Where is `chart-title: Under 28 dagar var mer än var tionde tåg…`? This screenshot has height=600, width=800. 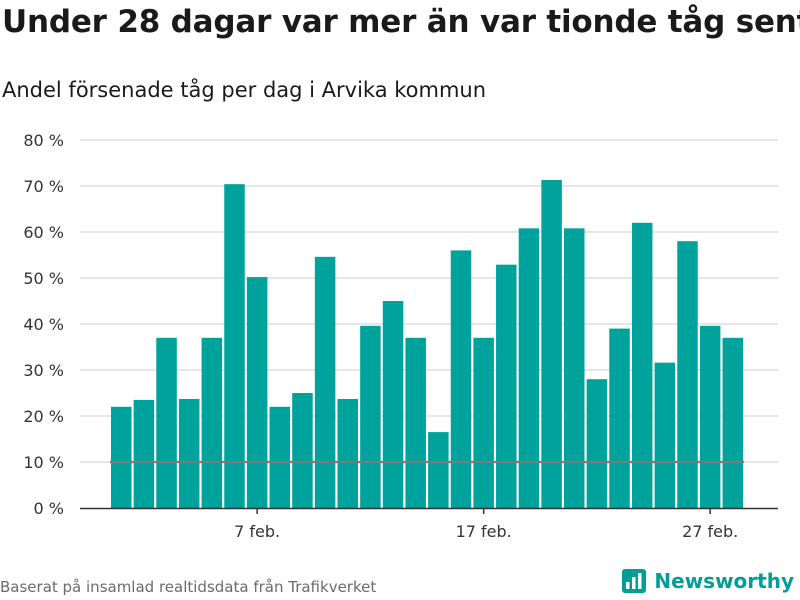
chart-title: Under 28 dagar var mer än var tionde tåg… is located at coordinates (401, 22).